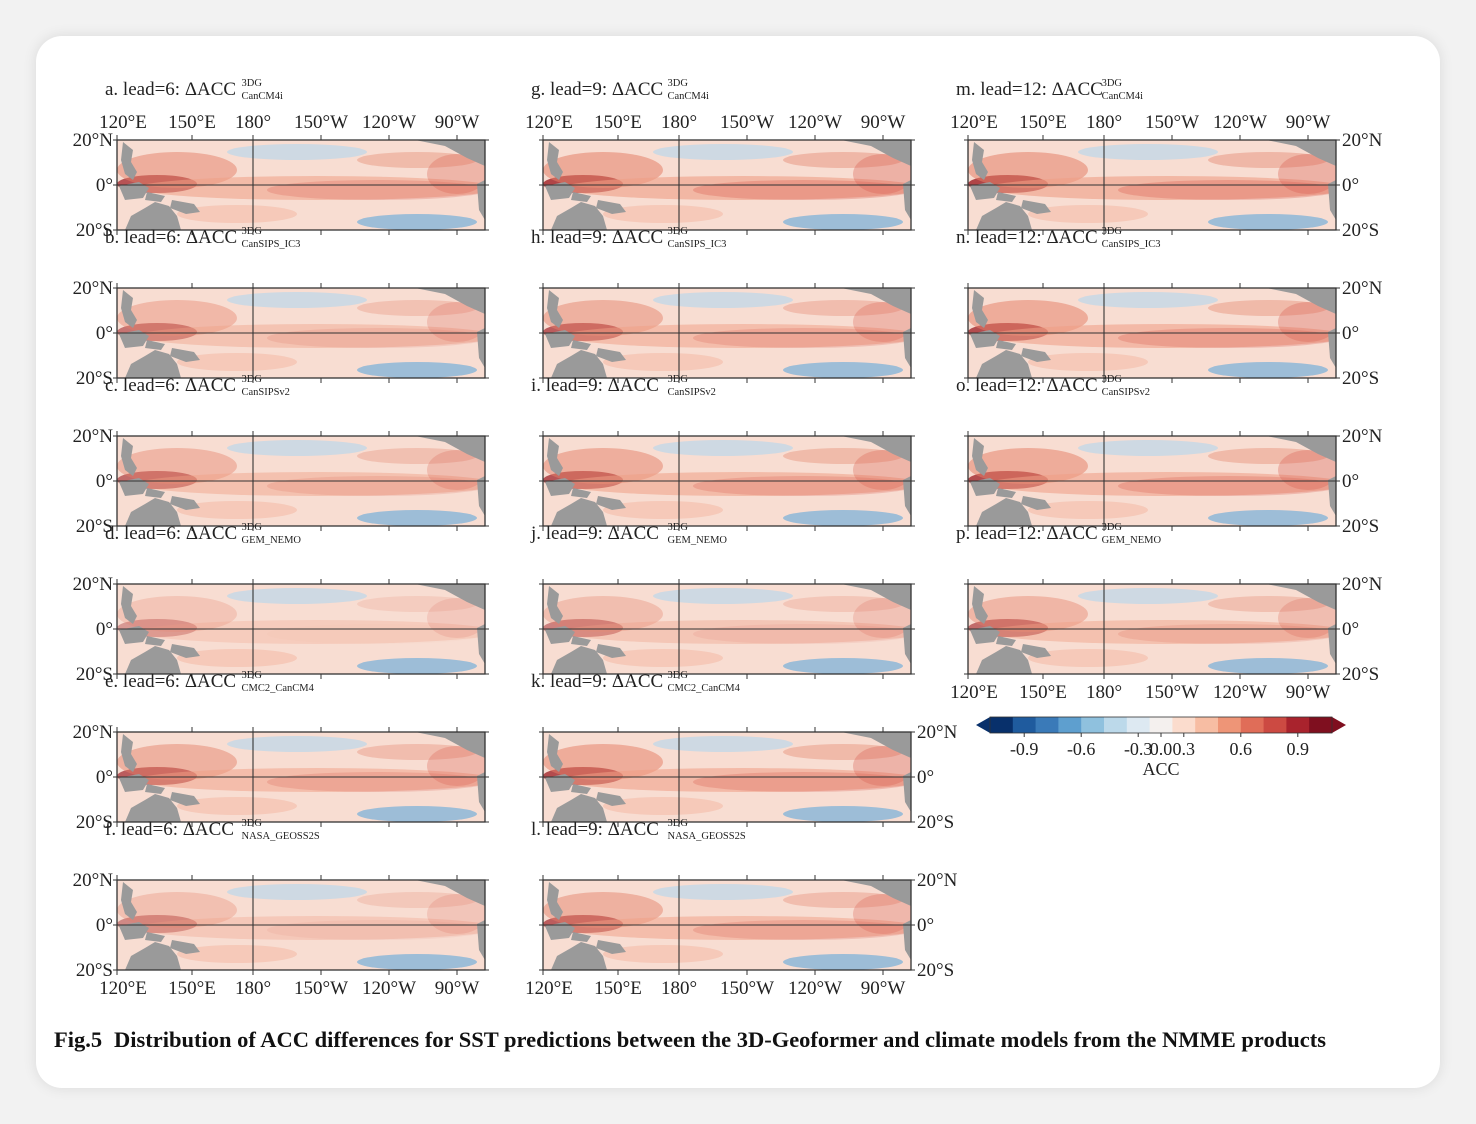  What do you see at coordinates (301, 777) in the screenshot?
I see `map-field` at bounding box center [301, 777].